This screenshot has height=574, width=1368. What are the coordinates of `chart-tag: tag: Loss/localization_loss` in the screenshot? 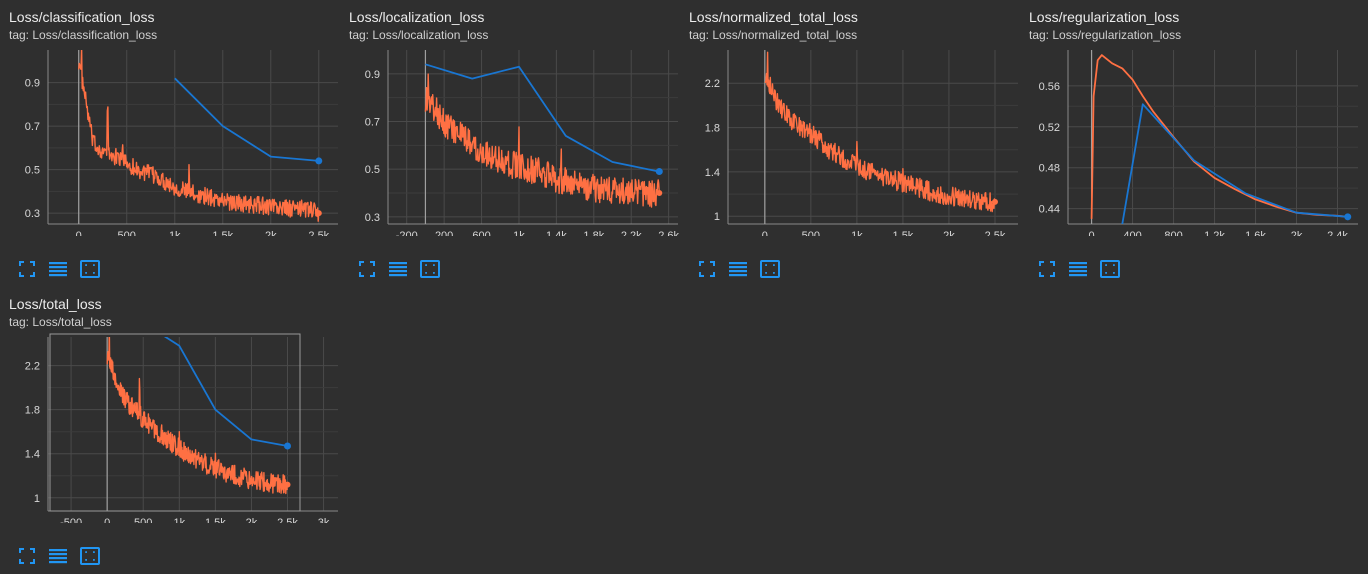 It's located at (419, 35).